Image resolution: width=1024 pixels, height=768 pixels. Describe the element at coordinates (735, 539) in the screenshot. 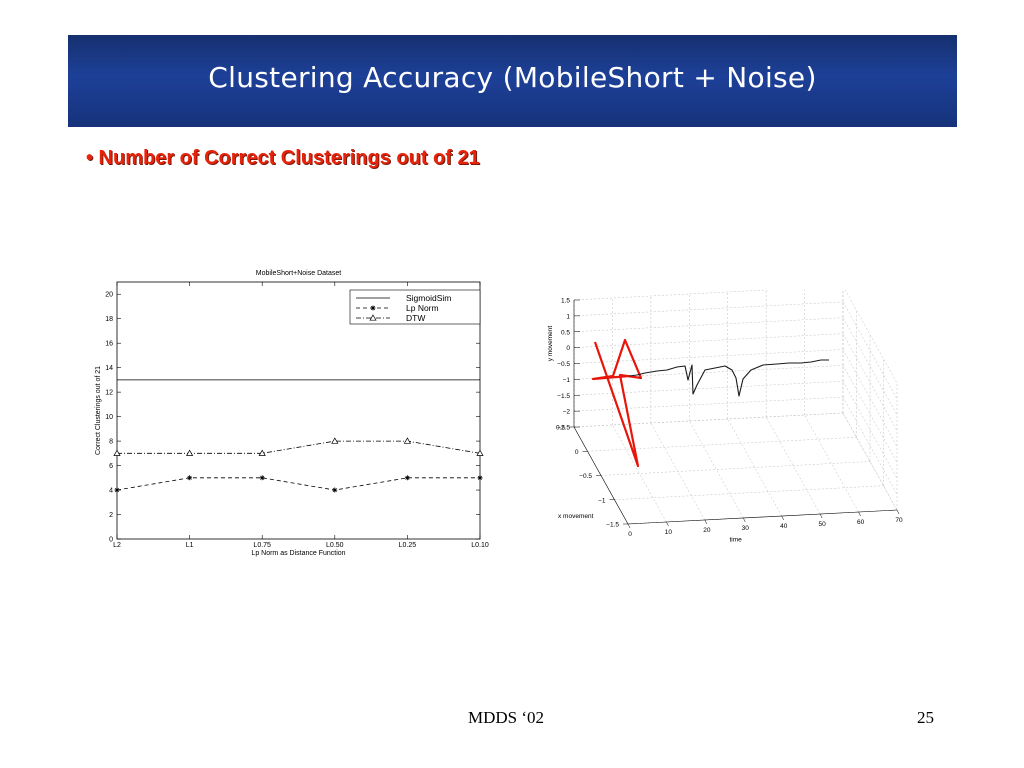

I see `time-axis-label: time` at that location.